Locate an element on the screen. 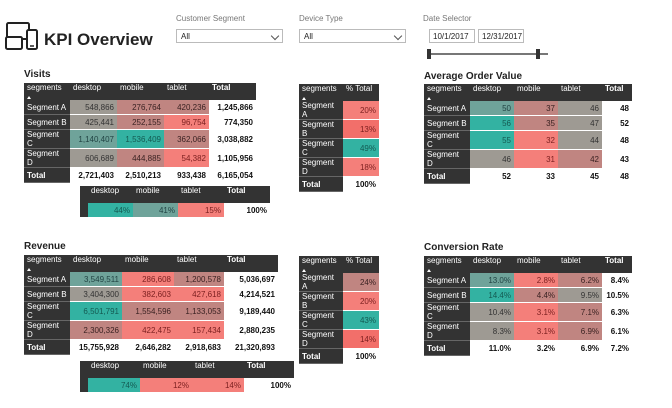 Image resolution: width=672 pixels, height=408 pixels. date-slider-track is located at coordinates (487, 54).